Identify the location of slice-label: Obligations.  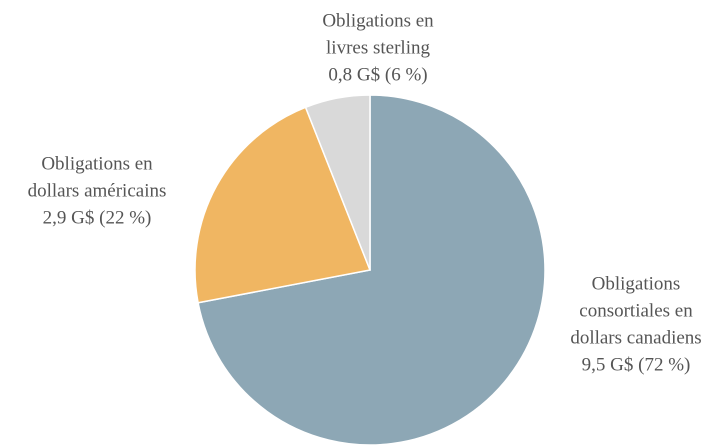
(636, 283).